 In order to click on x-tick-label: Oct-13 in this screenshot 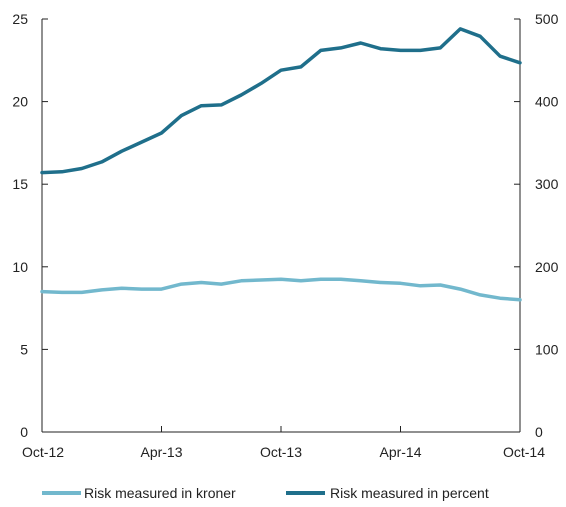, I will do `click(281, 452)`.